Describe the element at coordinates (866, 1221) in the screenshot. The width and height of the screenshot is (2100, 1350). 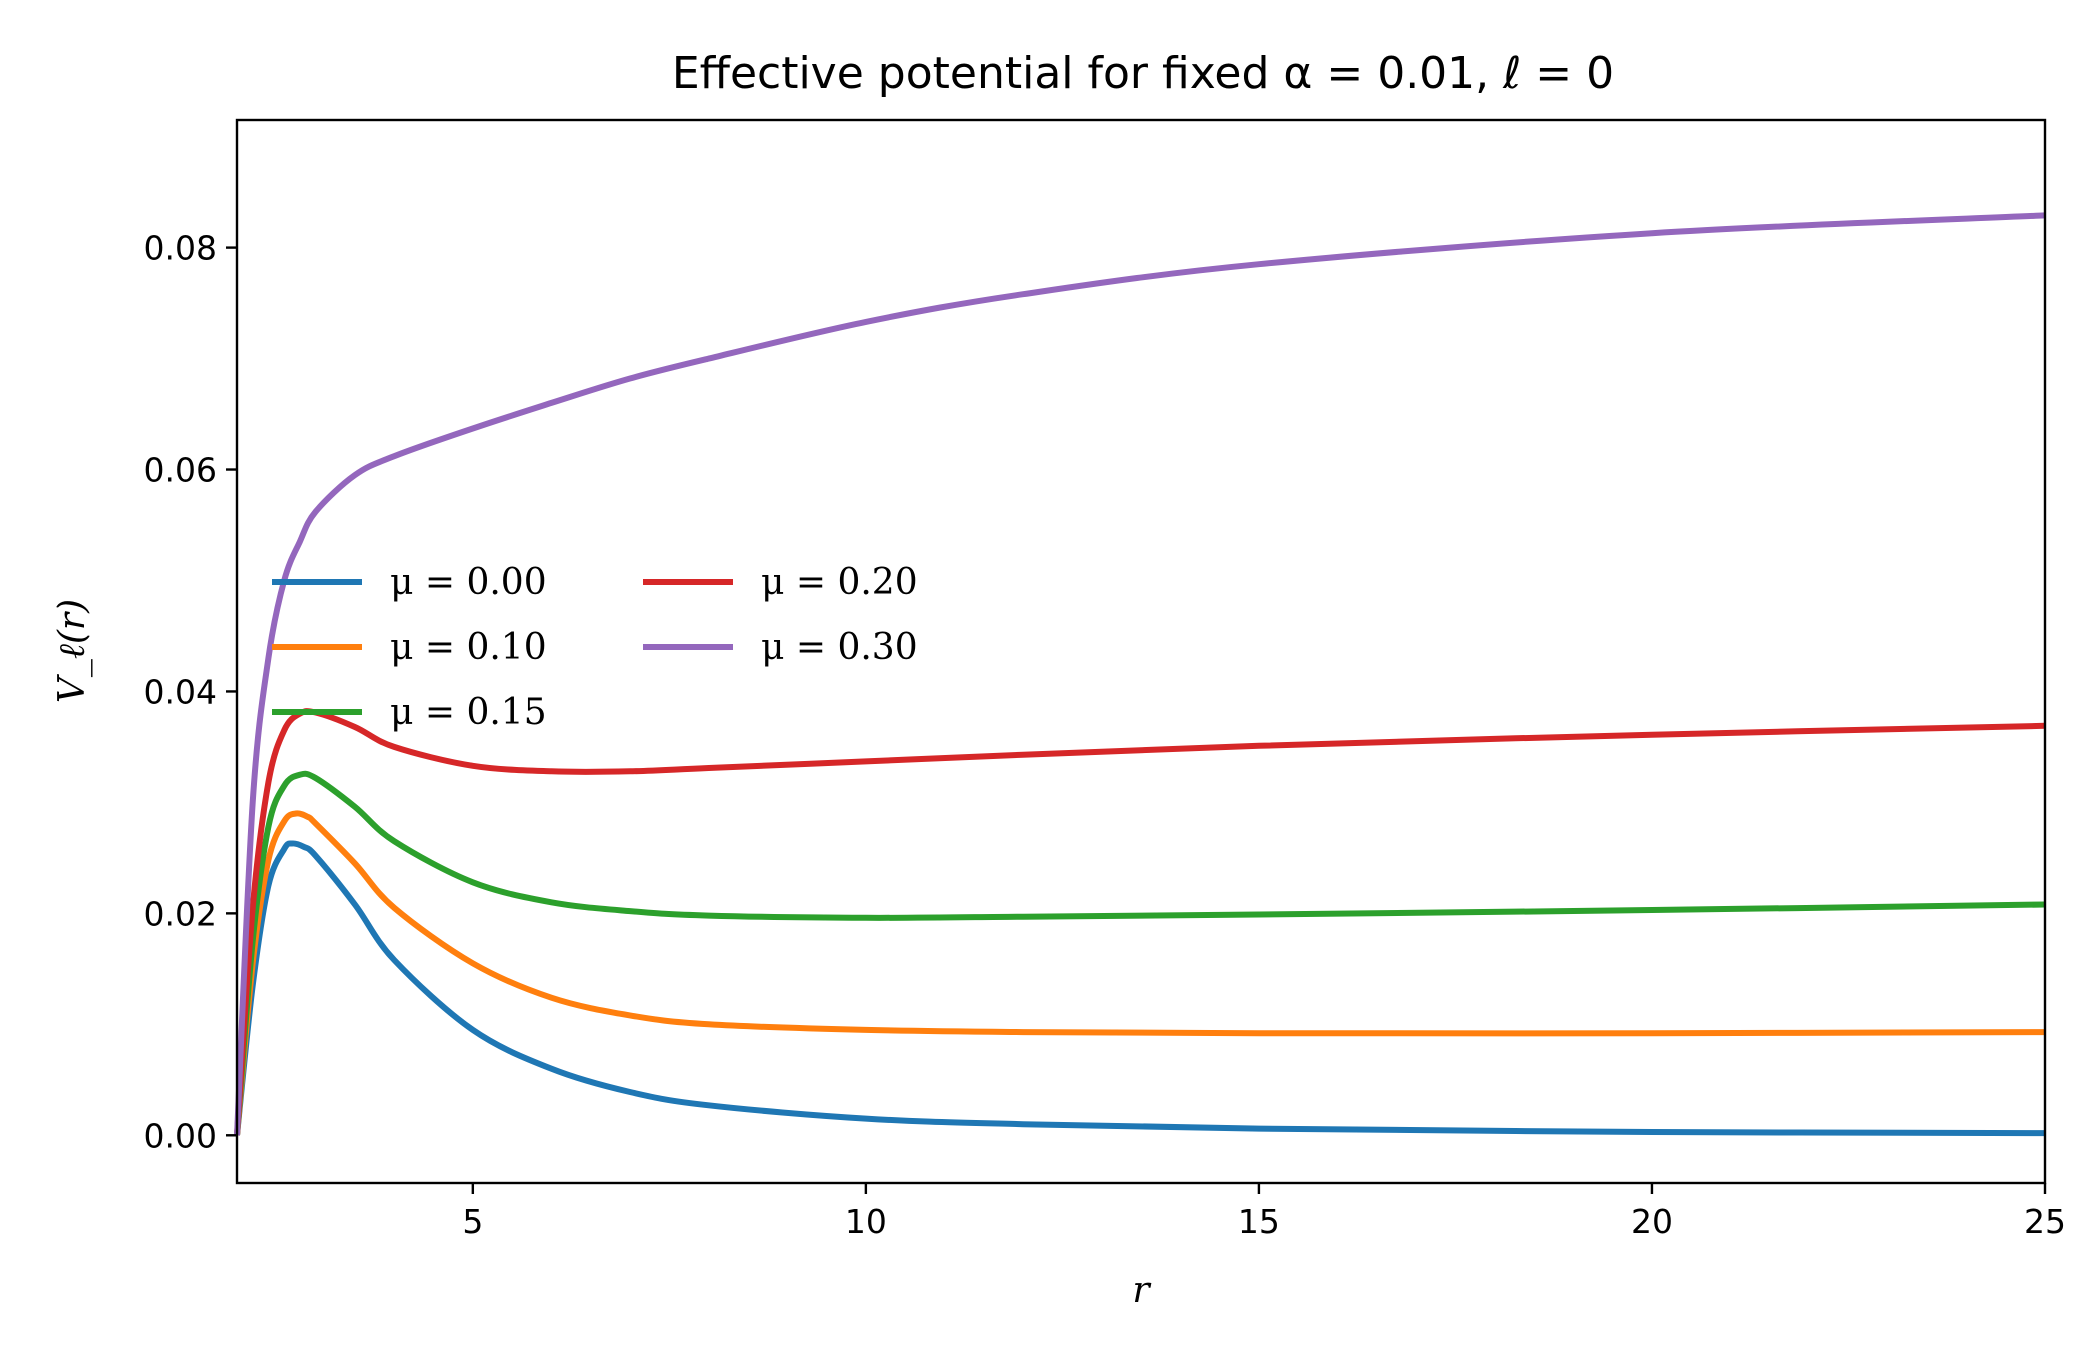
I see `x-tick-label: 10` at that location.